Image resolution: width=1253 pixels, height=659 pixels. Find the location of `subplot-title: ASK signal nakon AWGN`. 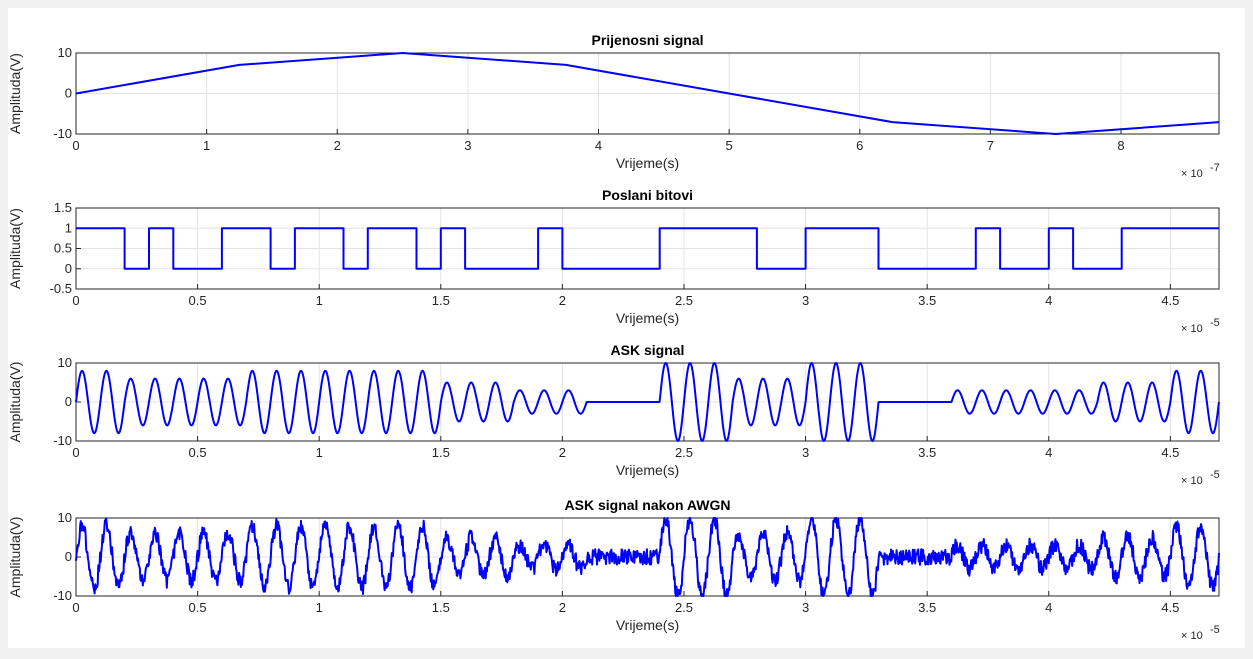

subplot-title: ASK signal nakon AWGN is located at coordinates (648, 505).